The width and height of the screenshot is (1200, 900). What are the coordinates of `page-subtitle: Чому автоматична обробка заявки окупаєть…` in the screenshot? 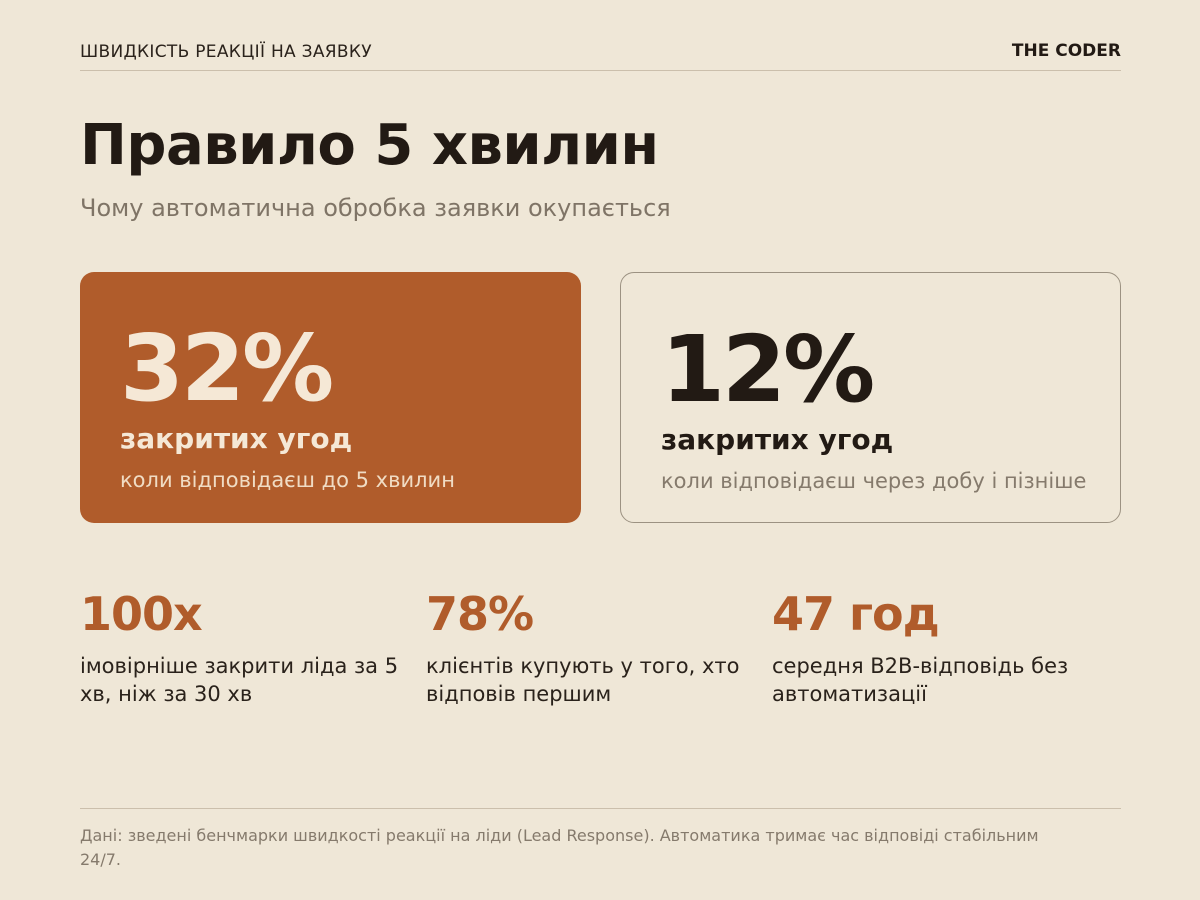 It's located at (375, 208).